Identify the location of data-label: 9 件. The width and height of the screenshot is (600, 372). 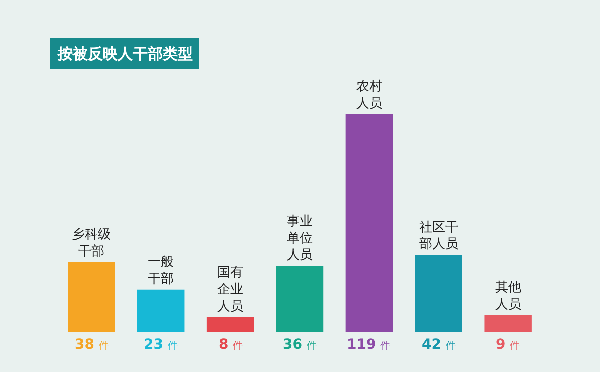
(508, 345).